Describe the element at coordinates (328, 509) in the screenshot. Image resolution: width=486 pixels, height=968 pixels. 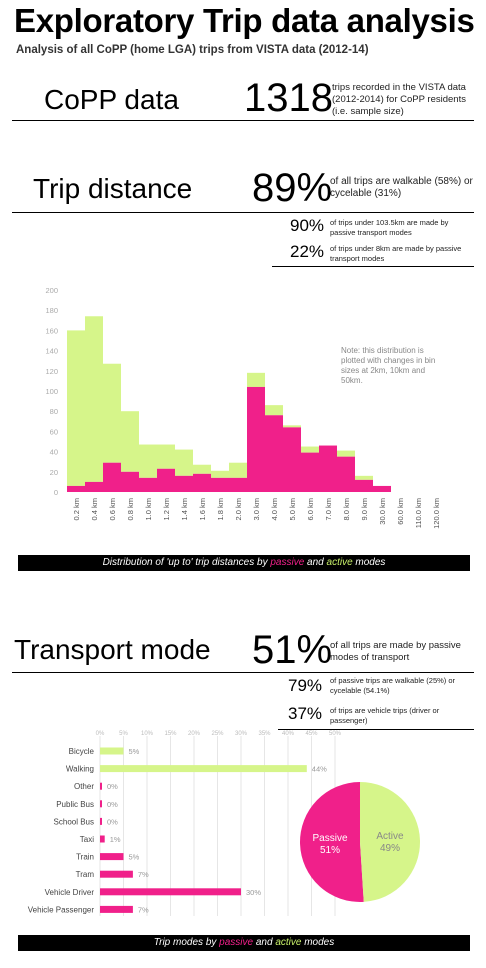
I see `histogram-x-tick: 7.0 km` at that location.